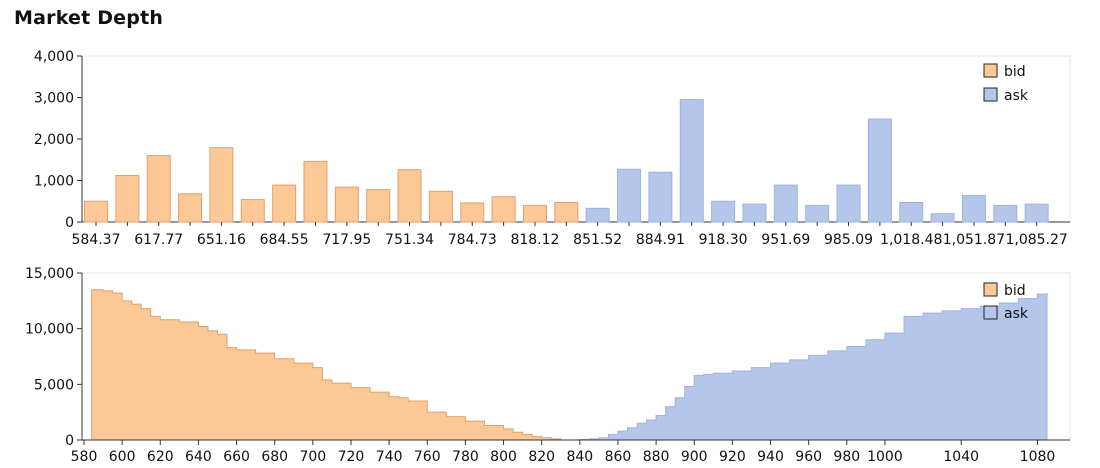 This screenshot has width=1100, height=468. Describe the element at coordinates (54, 99) in the screenshot. I see `y-tick-label: 3,000` at that location.